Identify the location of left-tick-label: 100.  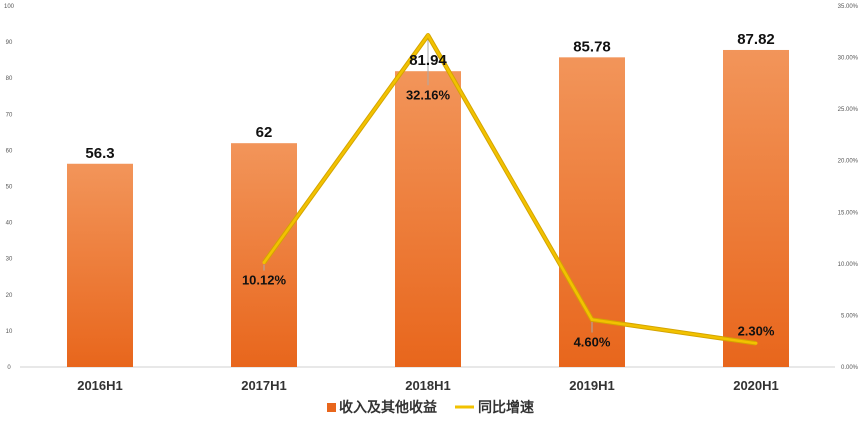
(9, 7).